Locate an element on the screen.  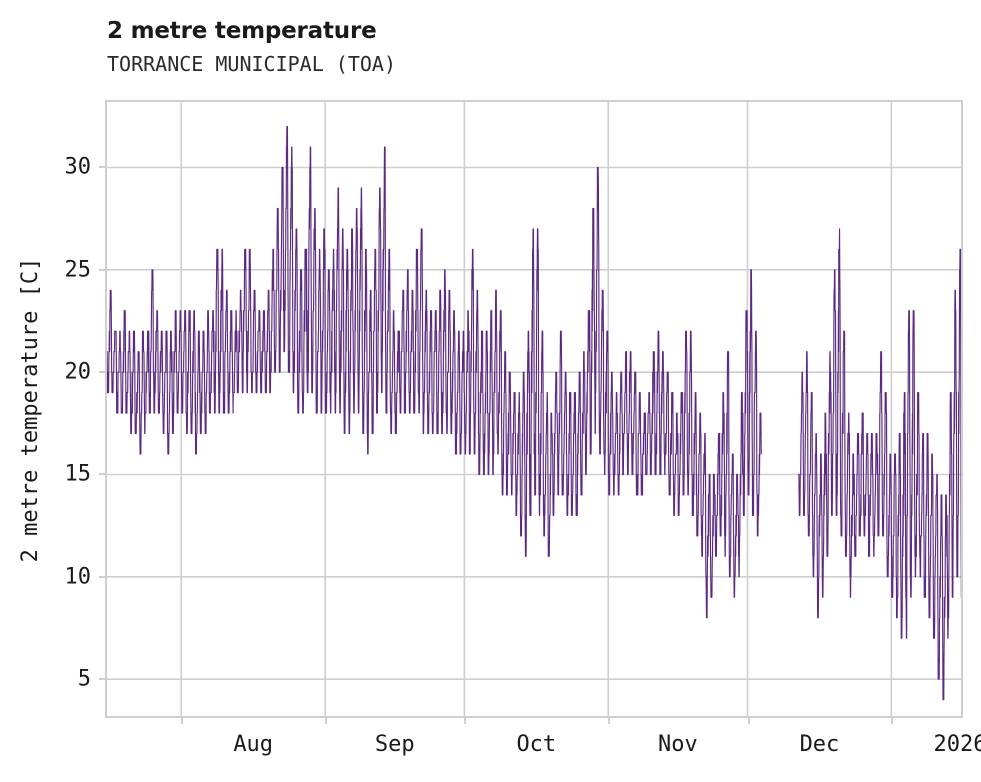
y-tick-label: 15 is located at coordinates (78, 474).